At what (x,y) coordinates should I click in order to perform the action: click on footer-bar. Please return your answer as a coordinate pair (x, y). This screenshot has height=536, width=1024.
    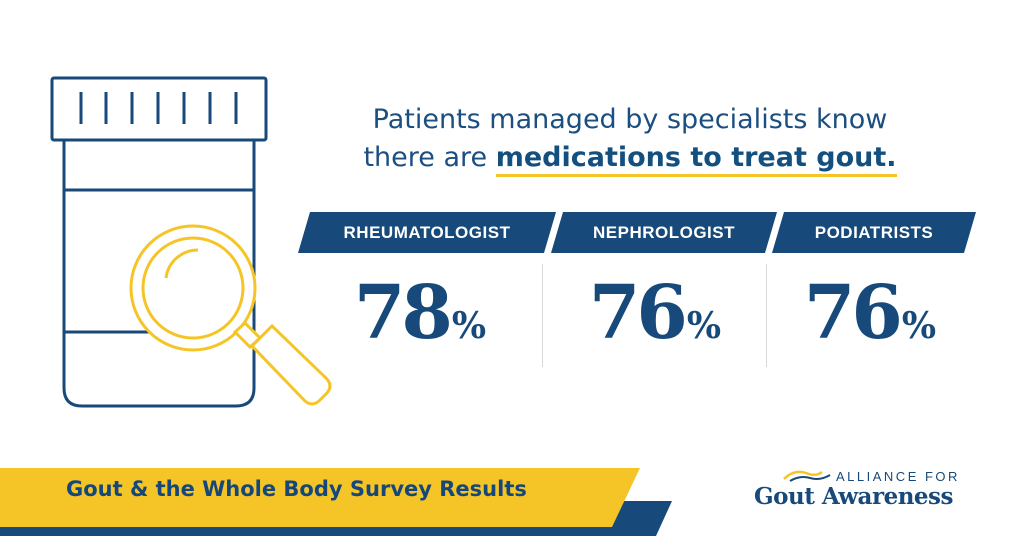
    Looking at the image, I should click on (336, 502).